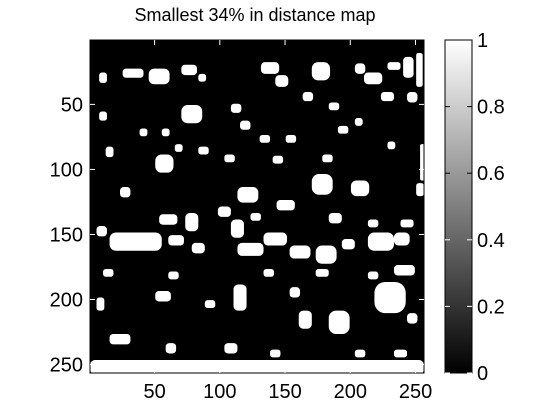 The height and width of the screenshot is (420, 560). I want to click on colorbar: 0 0.2 0.4 0.6 0.8 1, so click(474, 207).